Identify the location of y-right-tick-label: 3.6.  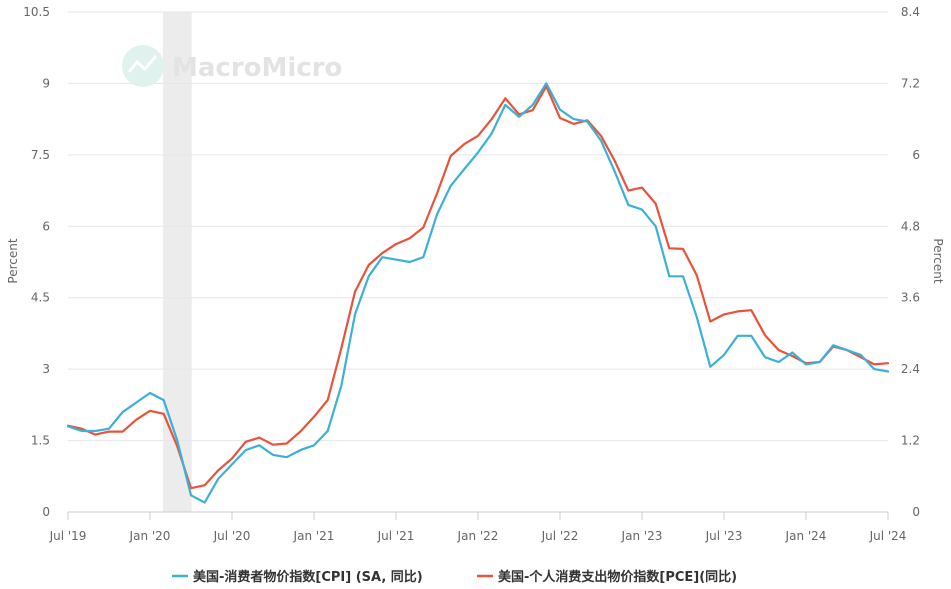
(910, 298).